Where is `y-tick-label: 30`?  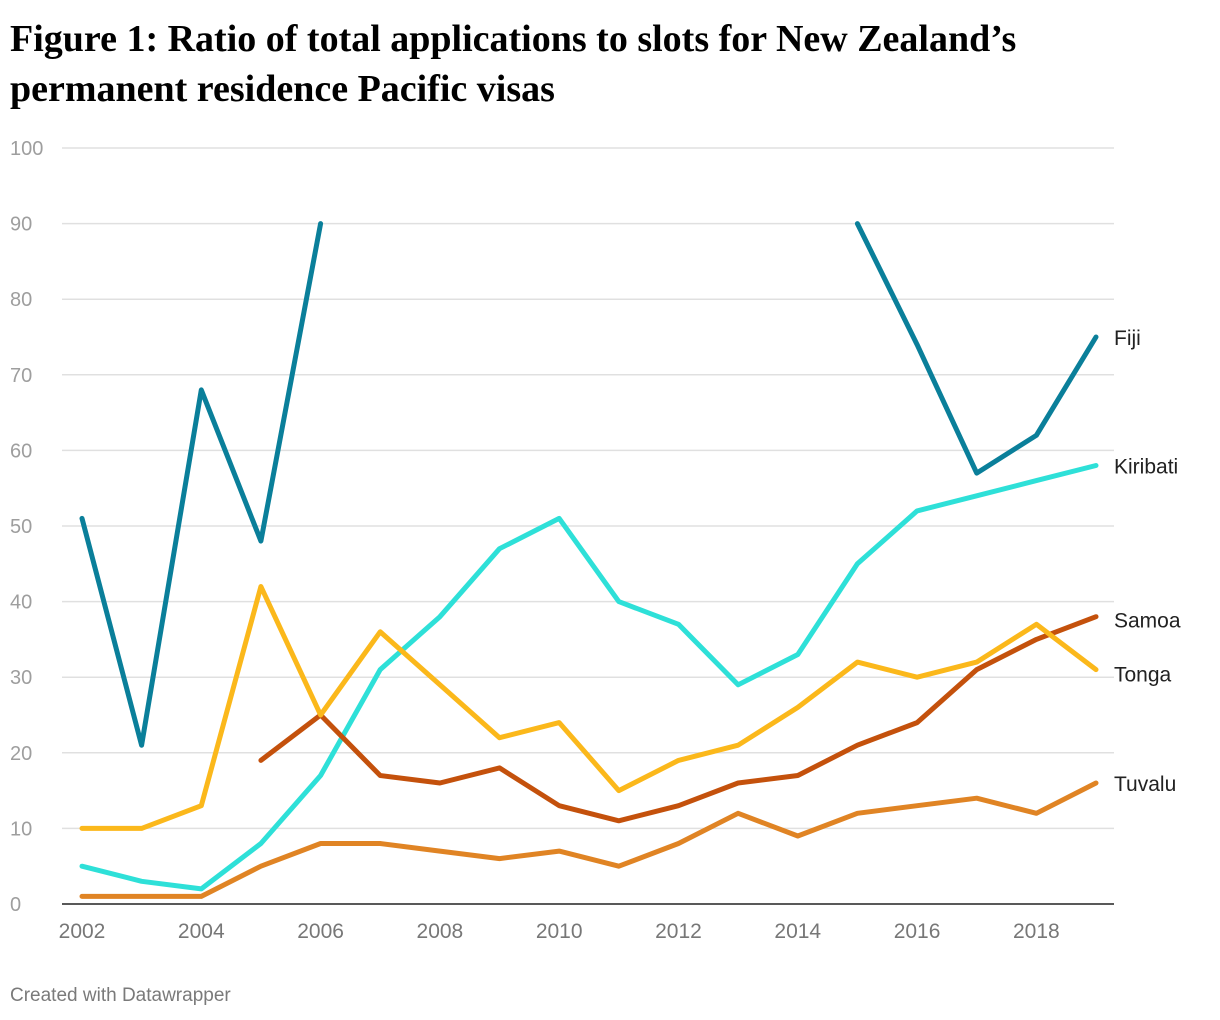
y-tick-label: 30 is located at coordinates (21, 678).